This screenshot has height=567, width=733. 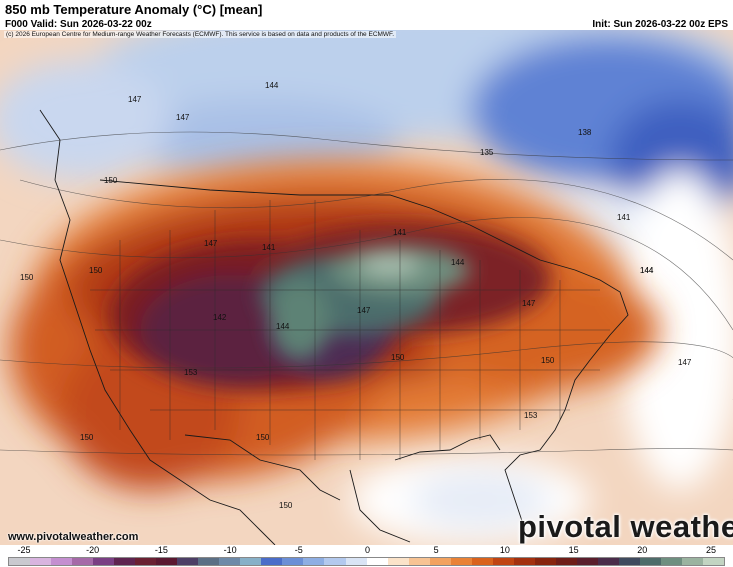 What do you see at coordinates (24, 550) in the screenshot?
I see `colorbar-tick-label: -25` at bounding box center [24, 550].